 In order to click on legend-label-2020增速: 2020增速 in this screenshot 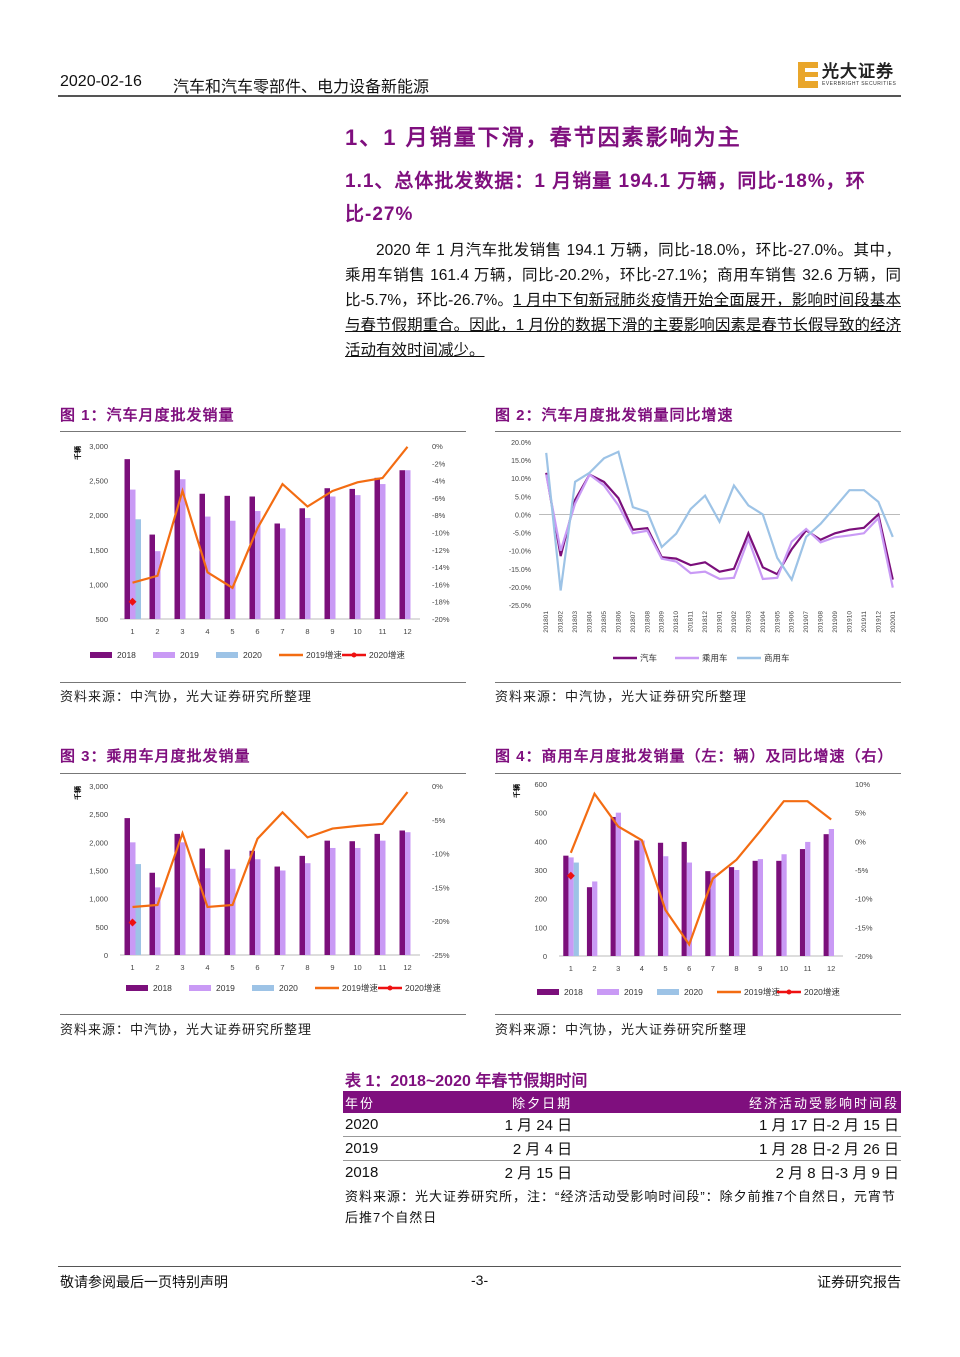, I will do `click(822, 992)`.